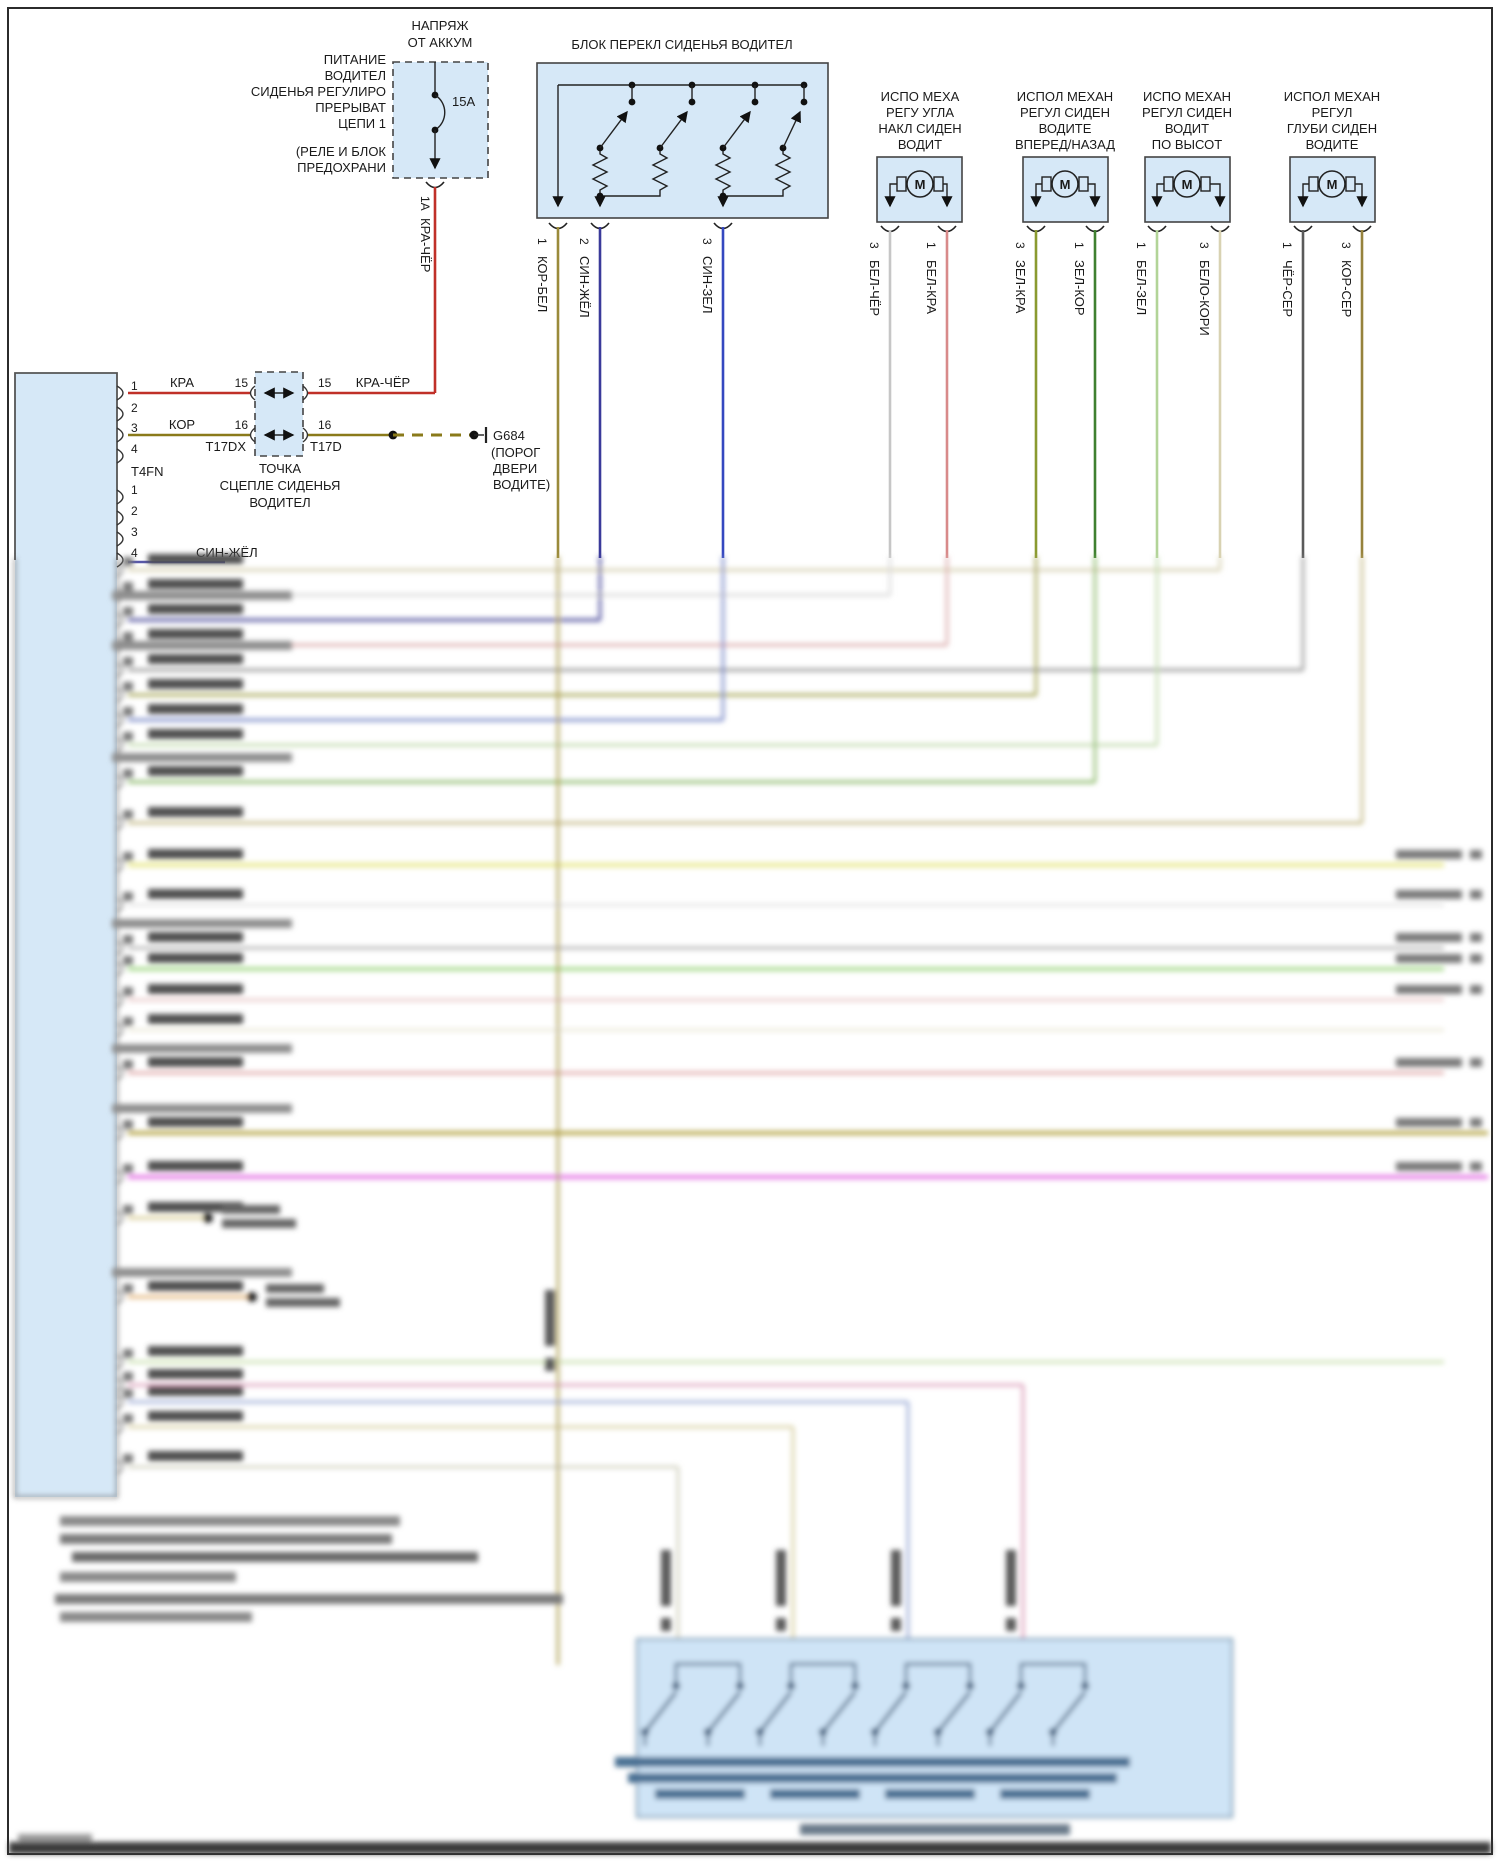  I want to click on pin-number: 3, so click(134, 428).